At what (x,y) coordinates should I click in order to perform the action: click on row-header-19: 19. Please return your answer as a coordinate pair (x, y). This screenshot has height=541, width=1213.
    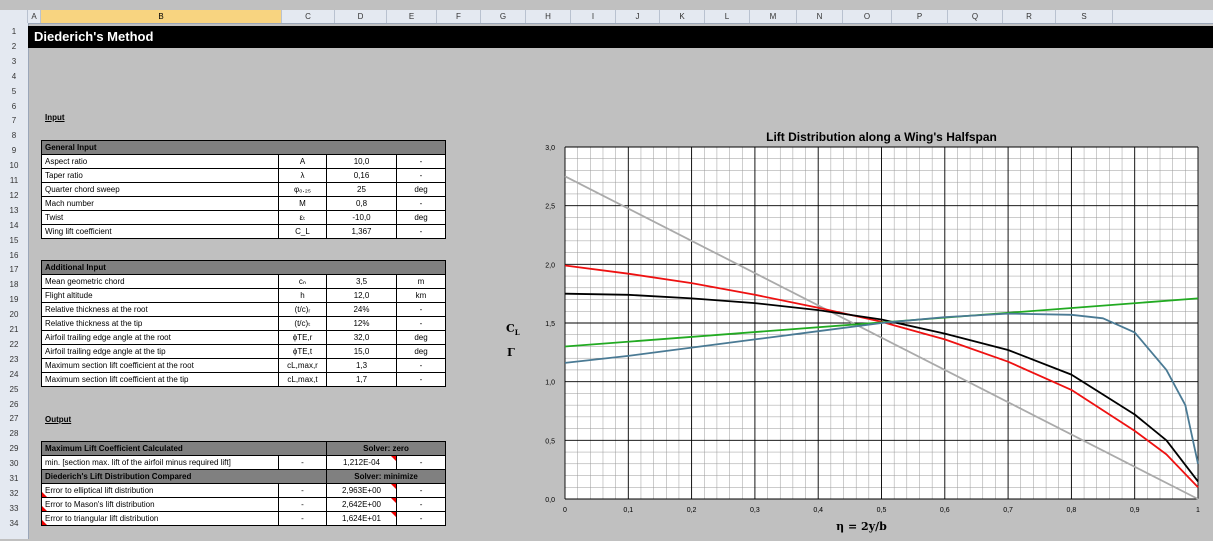
    Looking at the image, I should click on (14, 300).